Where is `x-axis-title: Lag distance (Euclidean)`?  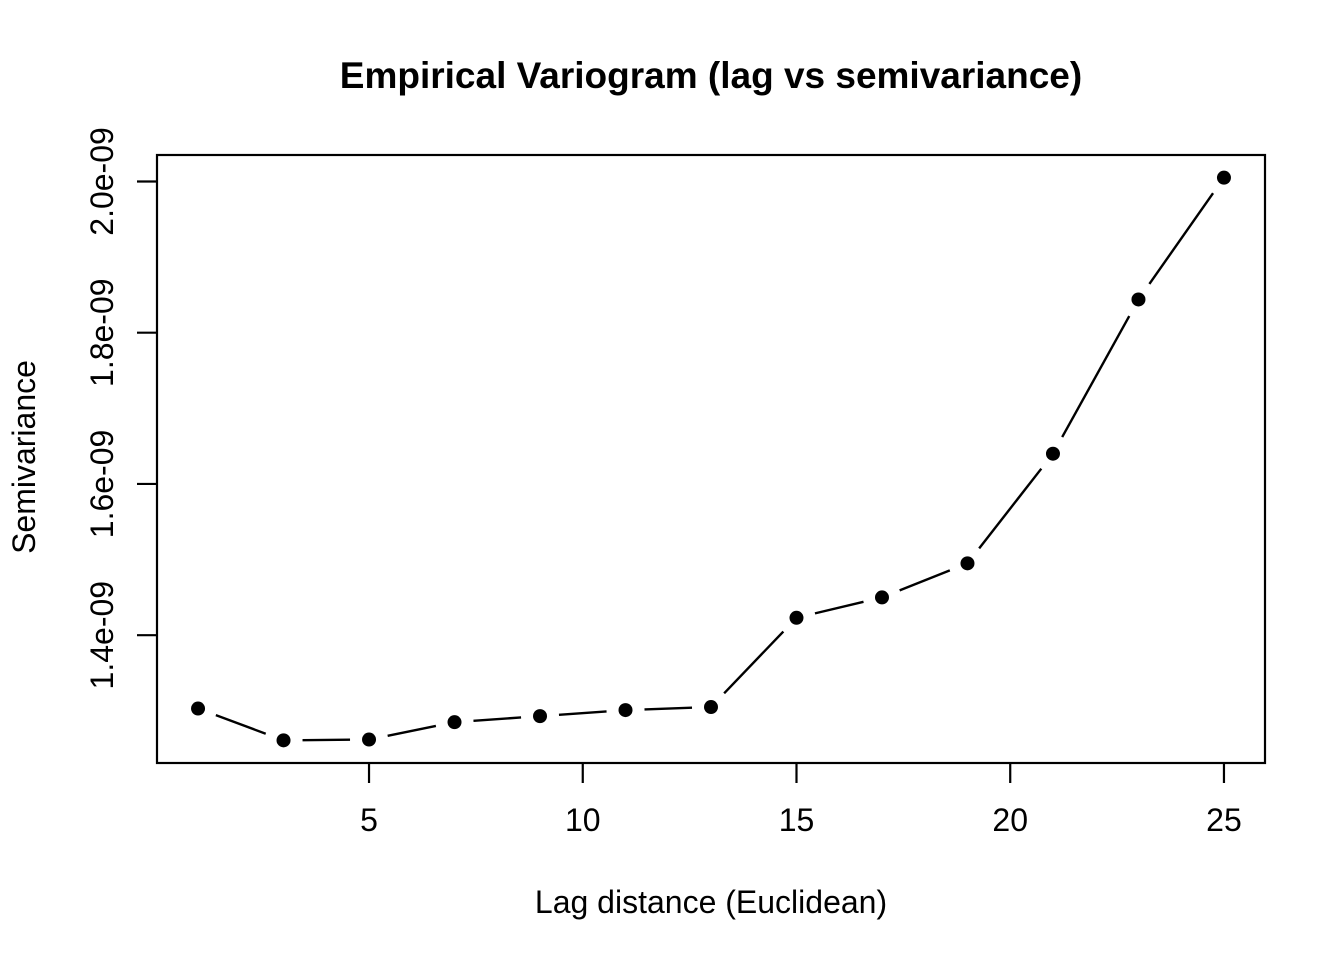 x-axis-title: Lag distance (Euclidean) is located at coordinates (711, 902).